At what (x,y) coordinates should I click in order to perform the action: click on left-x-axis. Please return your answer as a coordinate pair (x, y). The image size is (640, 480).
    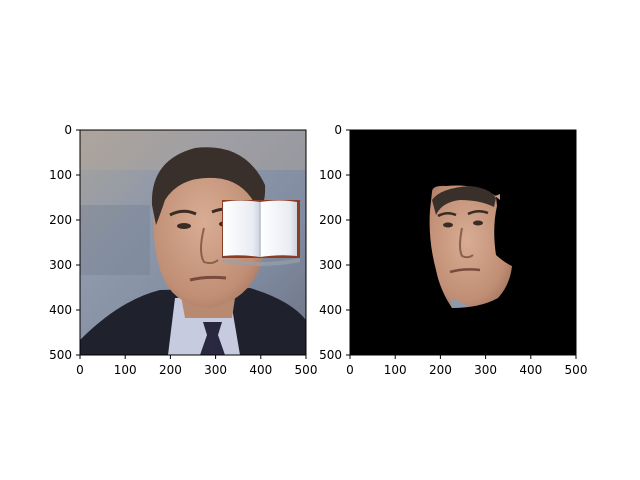
    Looking at the image, I should click on (193, 357).